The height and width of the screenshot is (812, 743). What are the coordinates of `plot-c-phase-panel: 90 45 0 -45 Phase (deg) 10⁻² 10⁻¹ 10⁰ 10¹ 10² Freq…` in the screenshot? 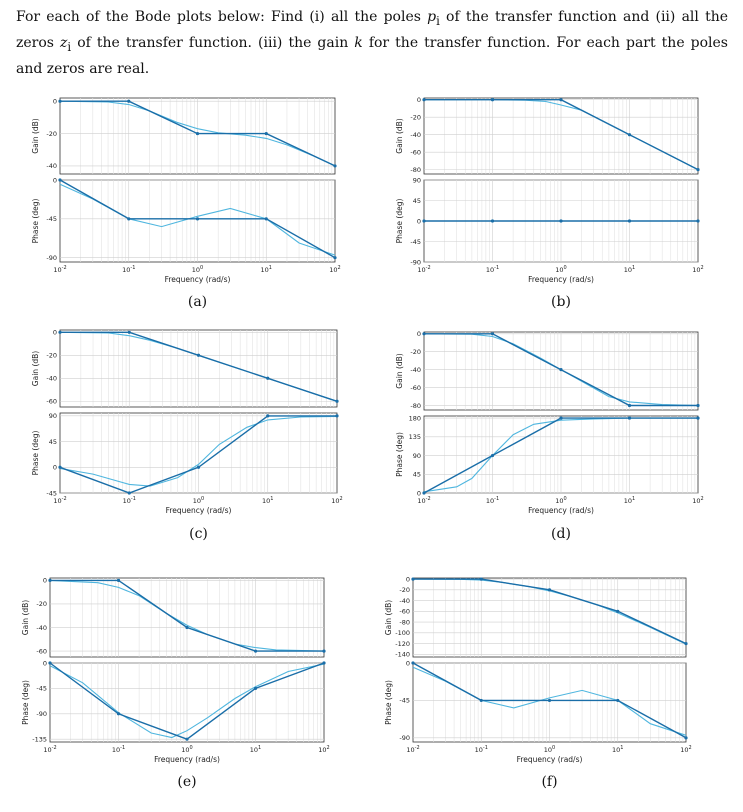 It's located at (187, 463).